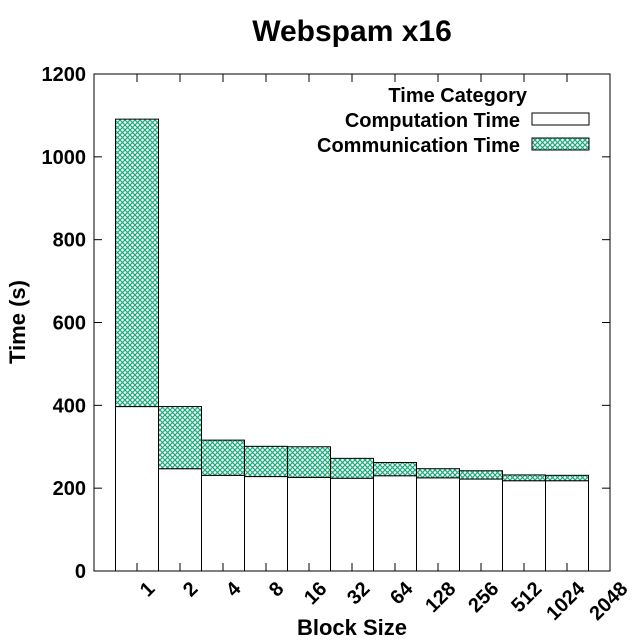 This screenshot has width=640, height=640. What do you see at coordinates (352, 31) in the screenshot?
I see `chart-title: Webspam x16` at bounding box center [352, 31].